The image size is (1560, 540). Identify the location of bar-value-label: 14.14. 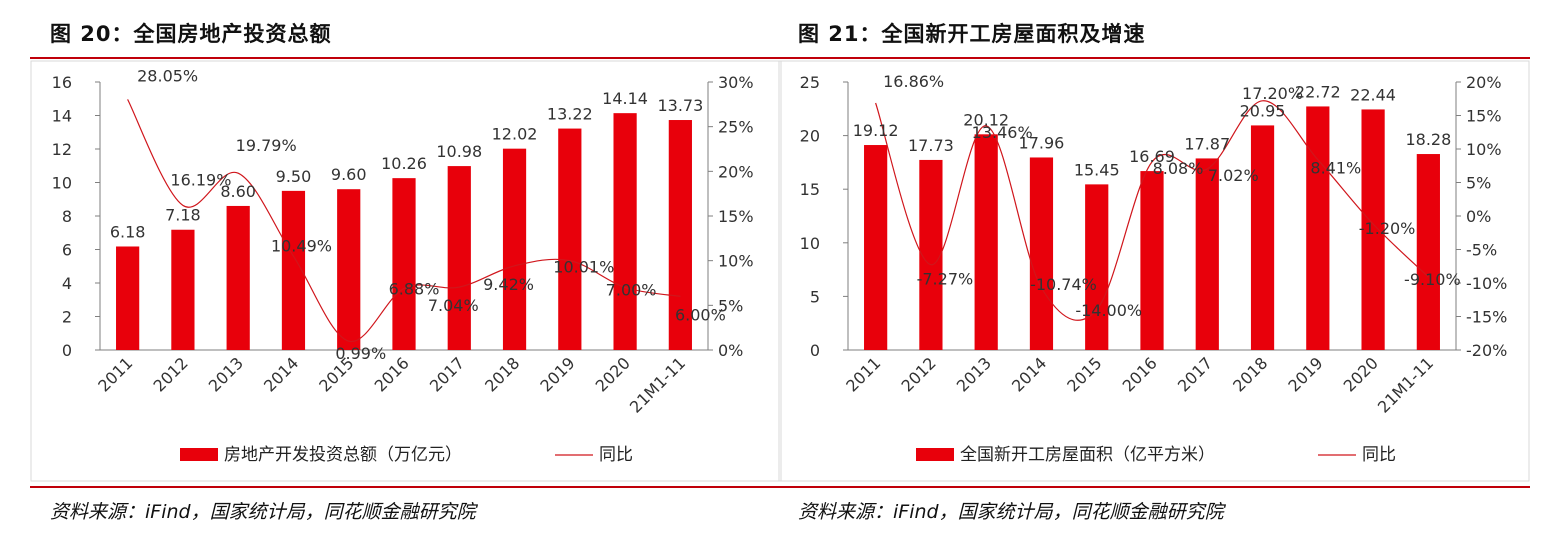
(625, 98).